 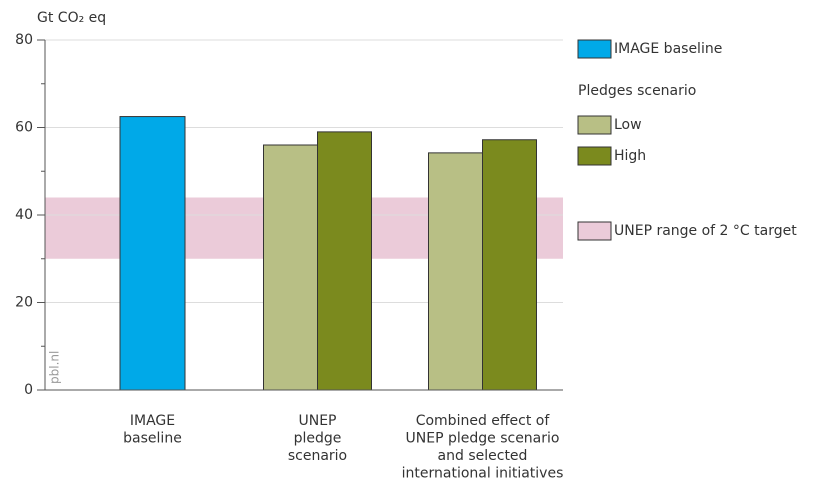 I want to click on x-tick-label: IMAGE baseline, so click(x=152, y=430).